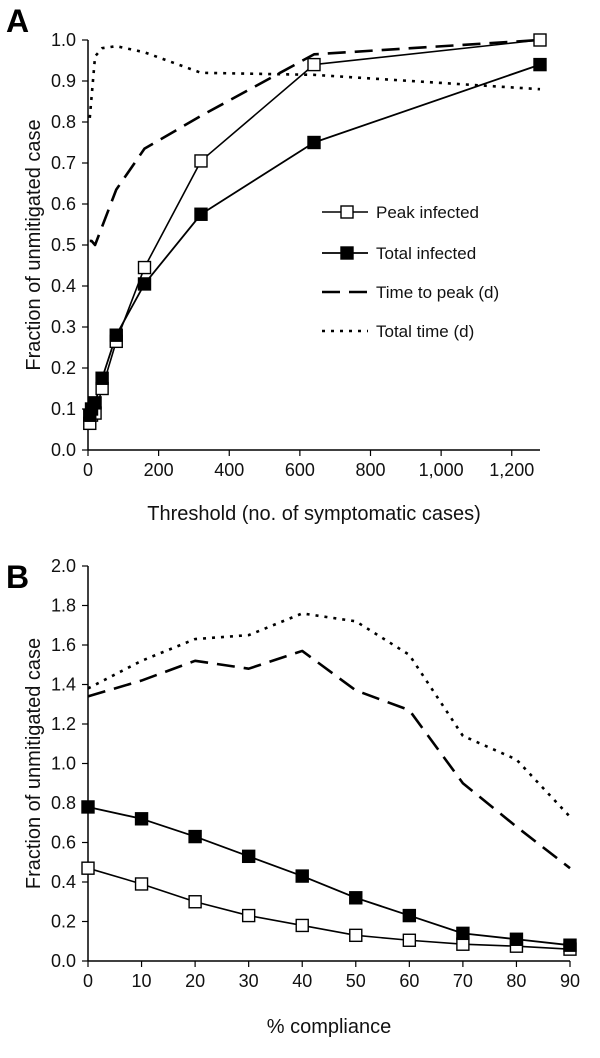  Describe the element at coordinates (63, 645) in the screenshot. I see `y-tick-label: 1.6` at that location.